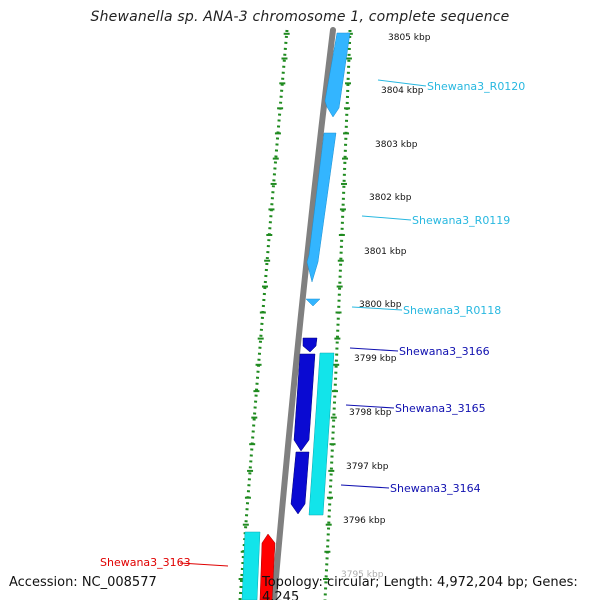 The width and height of the screenshot is (600, 600). Describe the element at coordinates (380, 305) in the screenshot. I see `scale-label: 3800 kbp` at that location.